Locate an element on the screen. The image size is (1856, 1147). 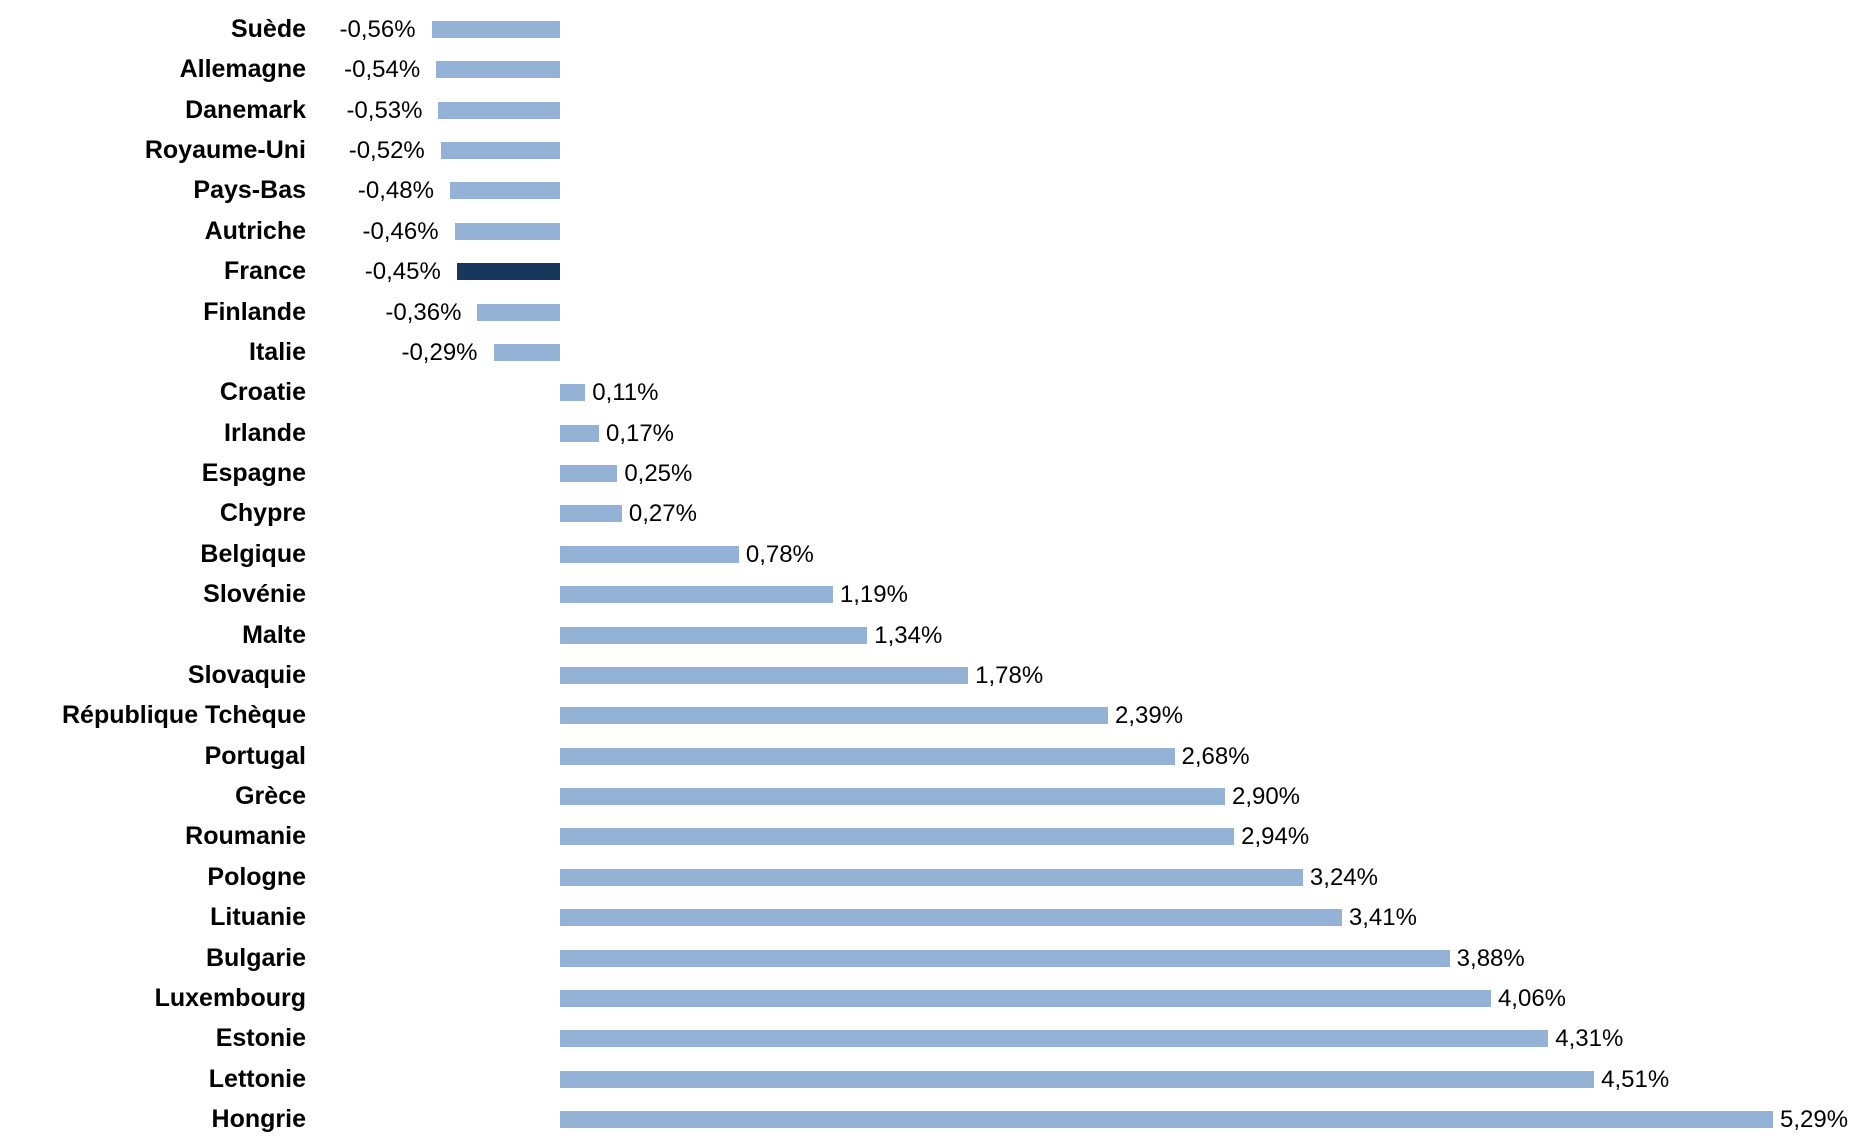
bar-highlight is located at coordinates (508, 272).